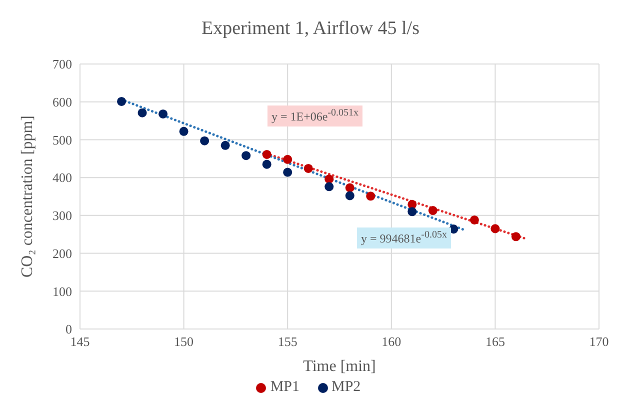  I want to click on legend-label: MP2, so click(345, 387).